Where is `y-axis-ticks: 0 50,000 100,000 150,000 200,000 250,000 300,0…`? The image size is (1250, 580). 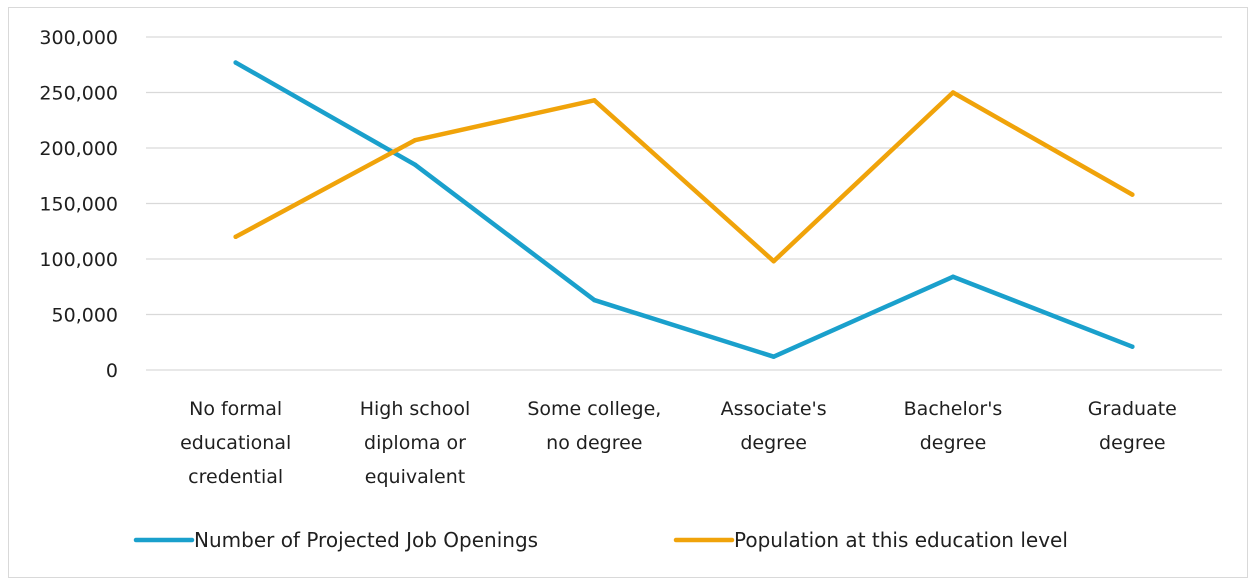
y-axis-ticks: 0 50,000 100,000 150,000 200,000 250,000 300,0… is located at coordinates (78, 204).